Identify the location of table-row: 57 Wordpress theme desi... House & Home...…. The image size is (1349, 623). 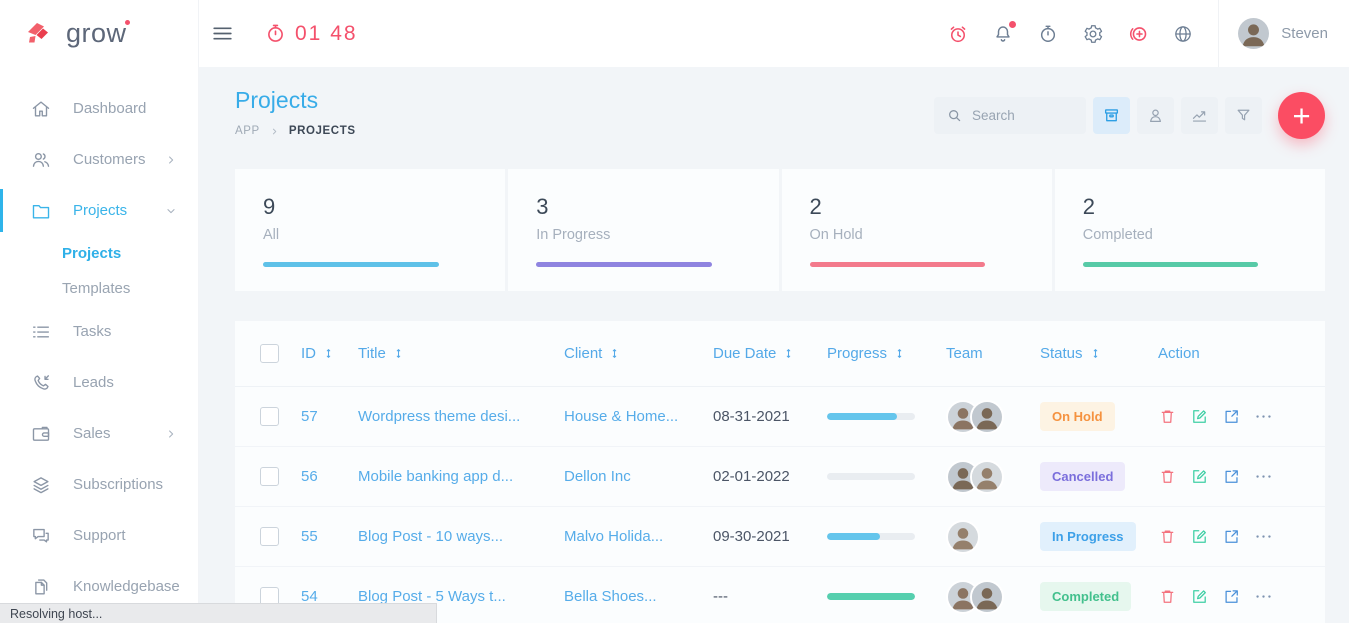
(780, 417).